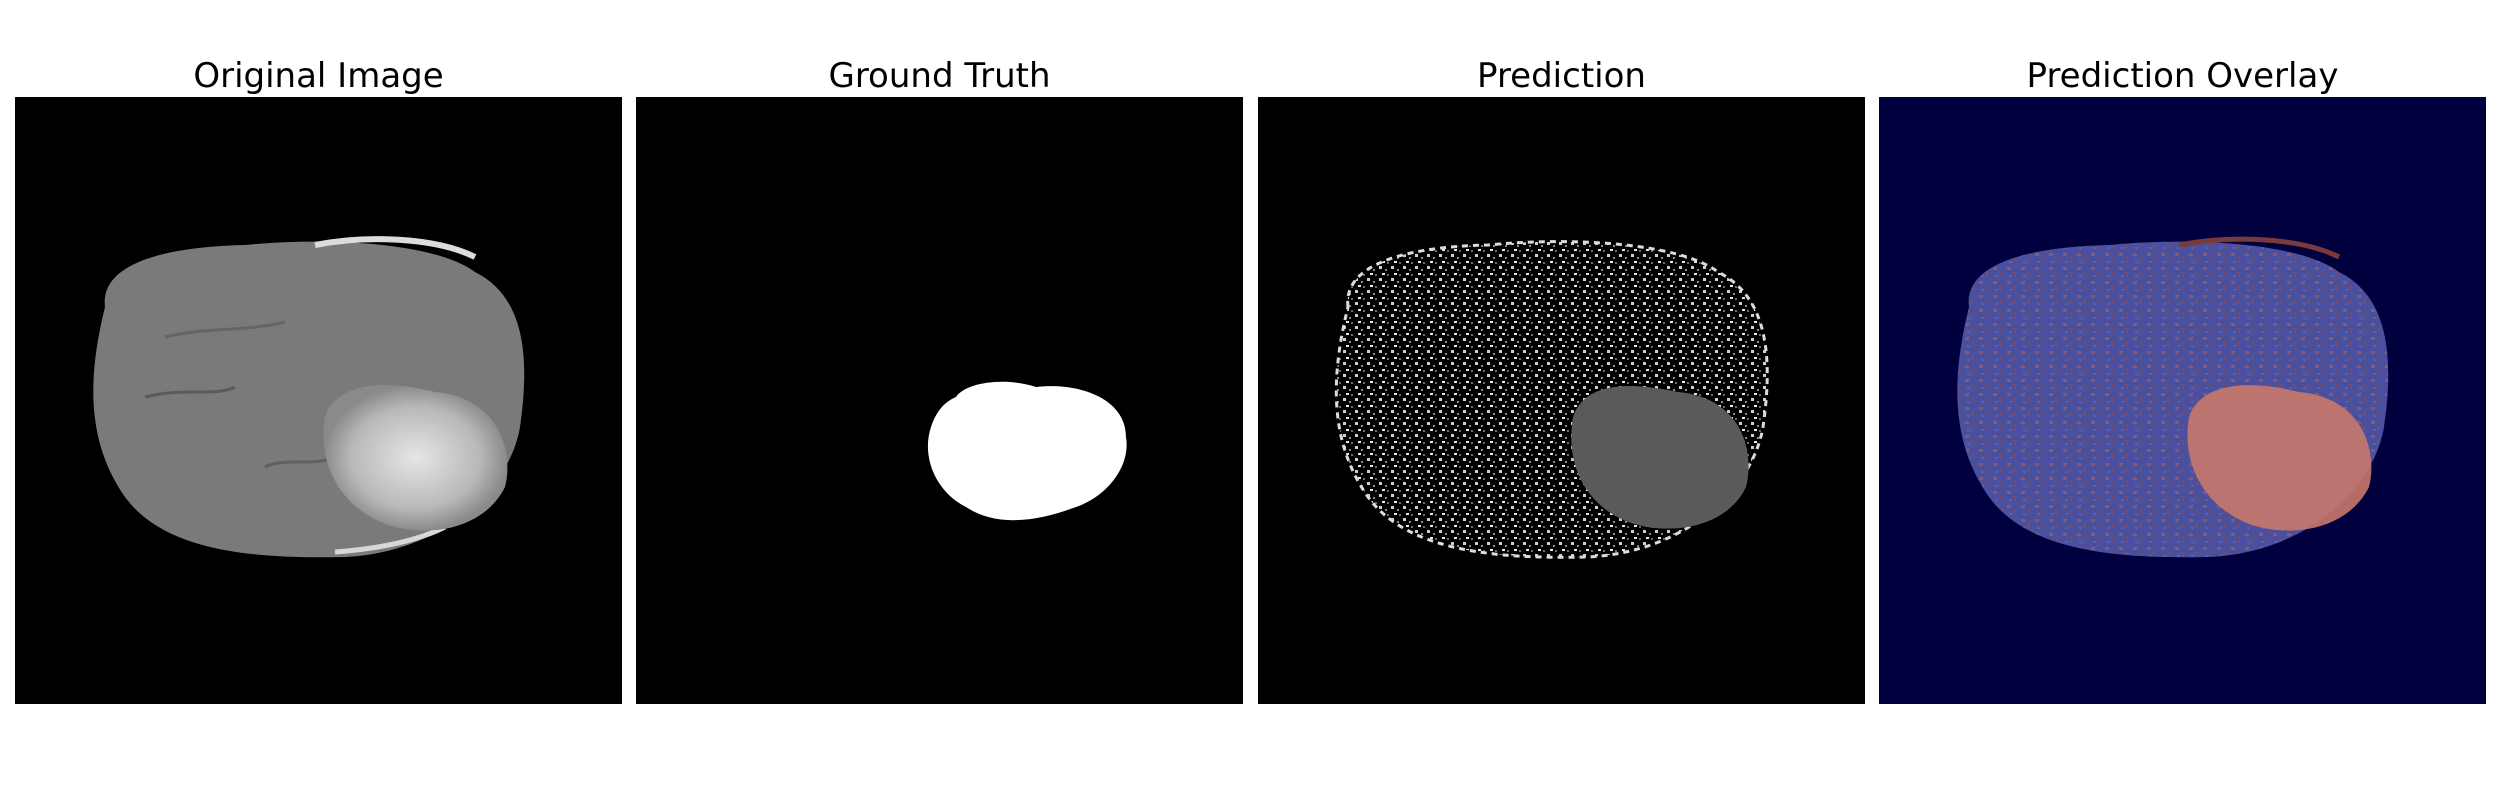 Image resolution: width=2500 pixels, height=800 pixels. What do you see at coordinates (318, 76) in the screenshot?
I see `panel-title: Original Image` at bounding box center [318, 76].